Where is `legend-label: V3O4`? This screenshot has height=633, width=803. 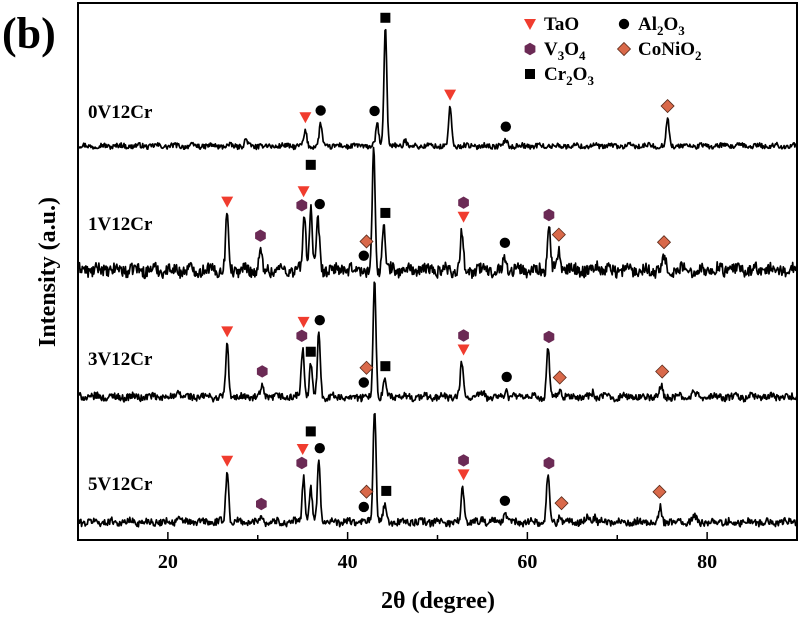
legend-label: V3O4 is located at coordinates (565, 51).